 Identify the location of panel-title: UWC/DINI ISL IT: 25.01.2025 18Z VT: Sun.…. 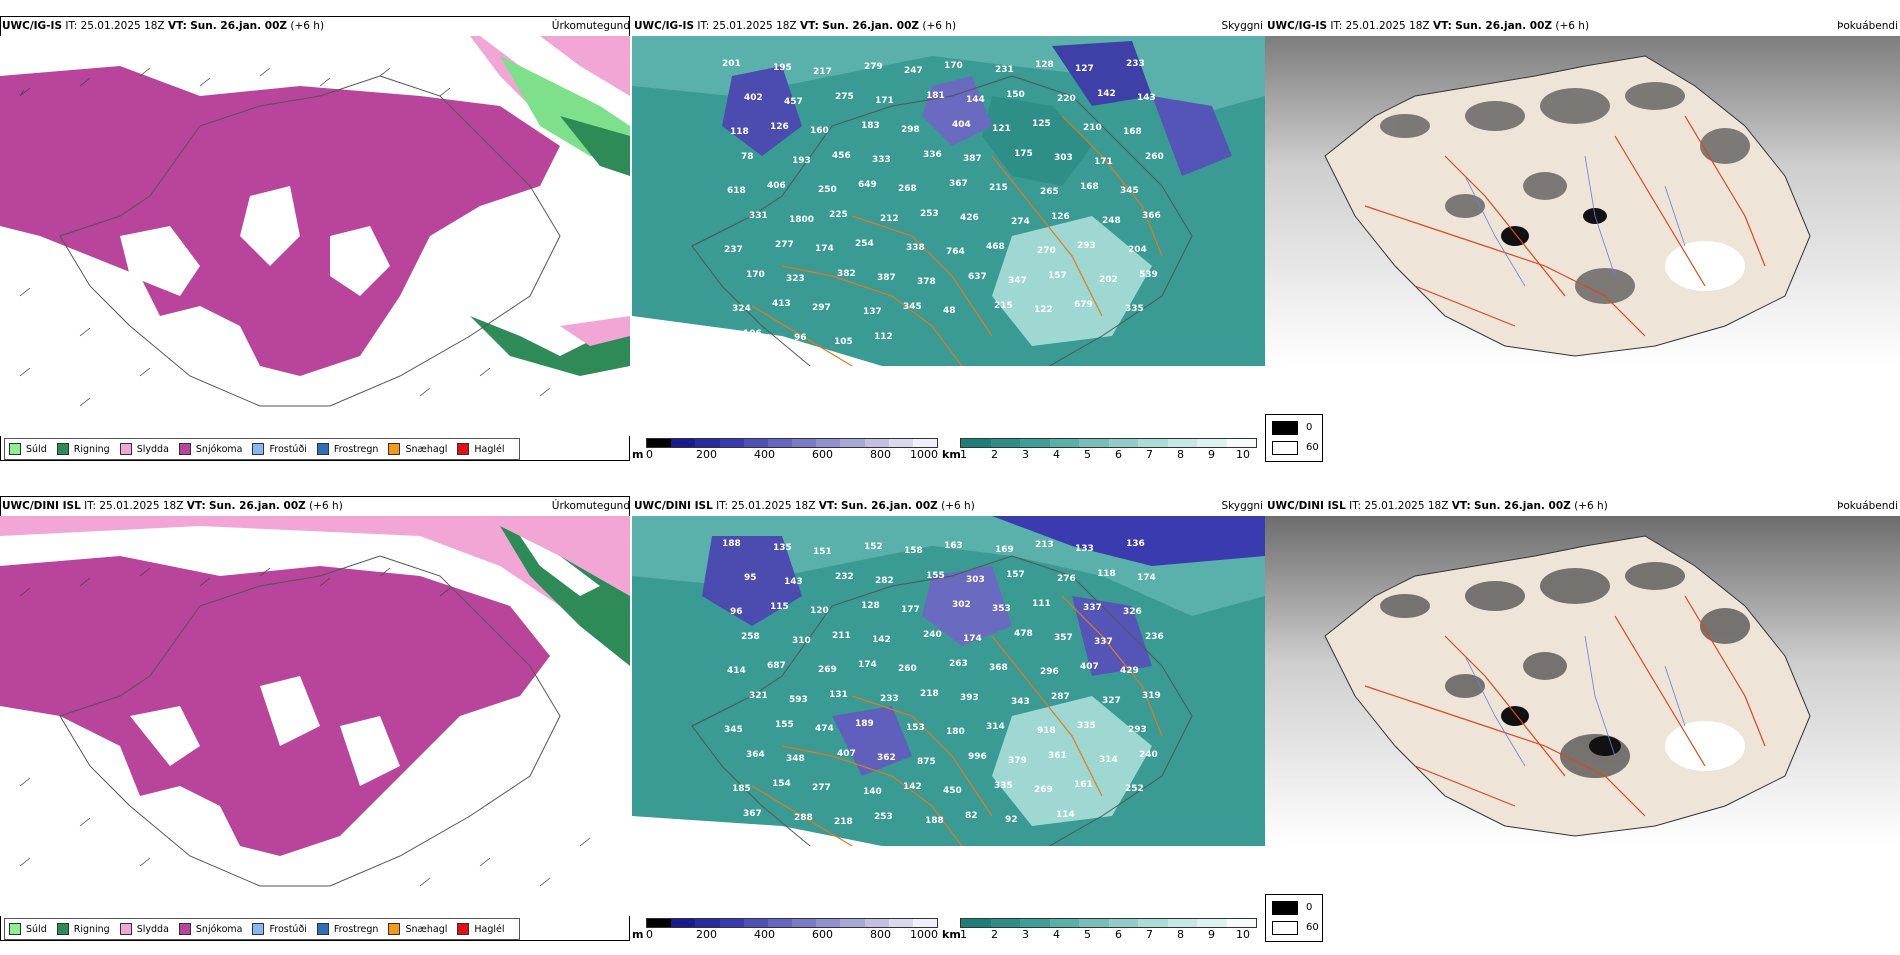
(172, 506).